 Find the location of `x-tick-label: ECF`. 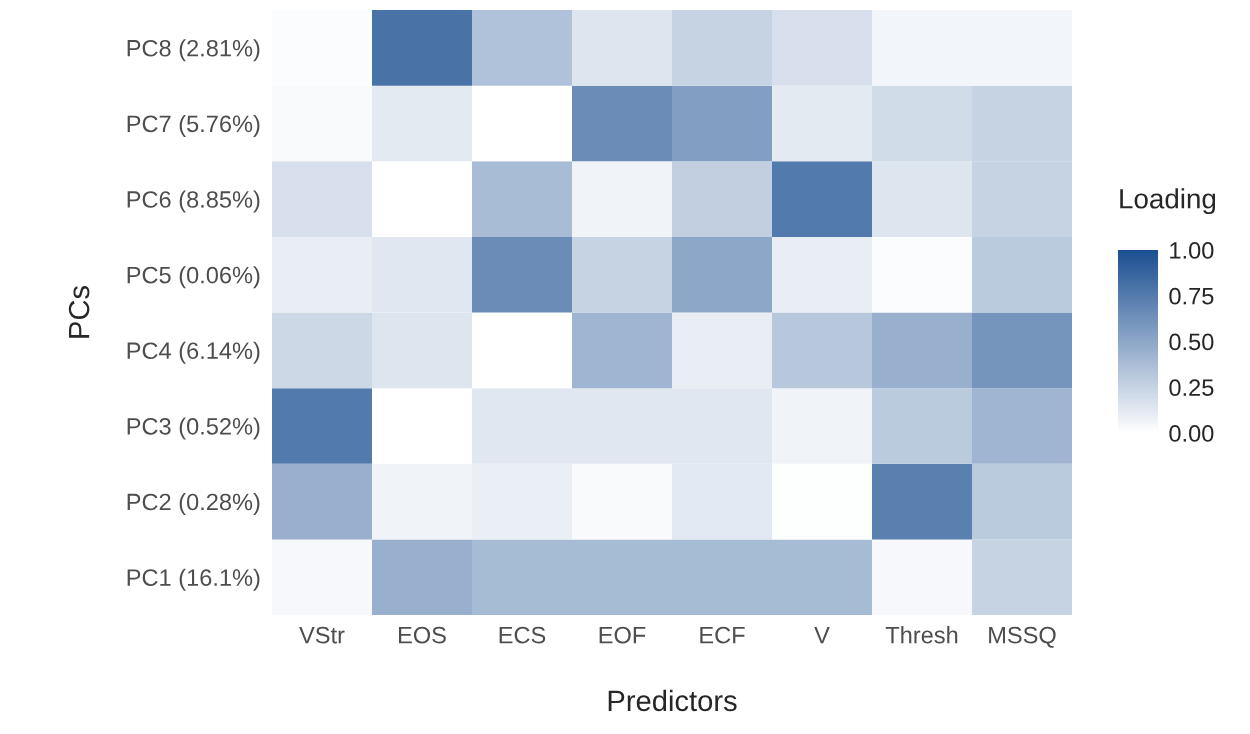

x-tick-label: ECF is located at coordinates (722, 635).